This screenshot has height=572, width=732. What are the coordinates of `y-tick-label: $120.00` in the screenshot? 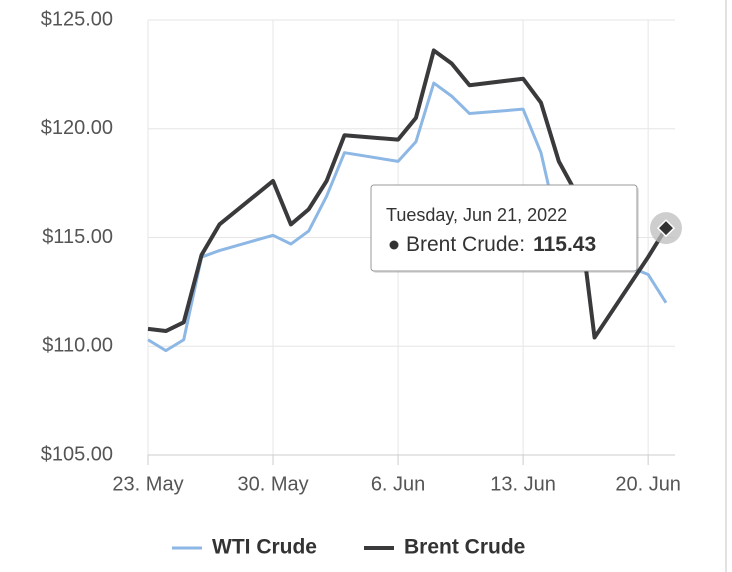 It's located at (77, 128).